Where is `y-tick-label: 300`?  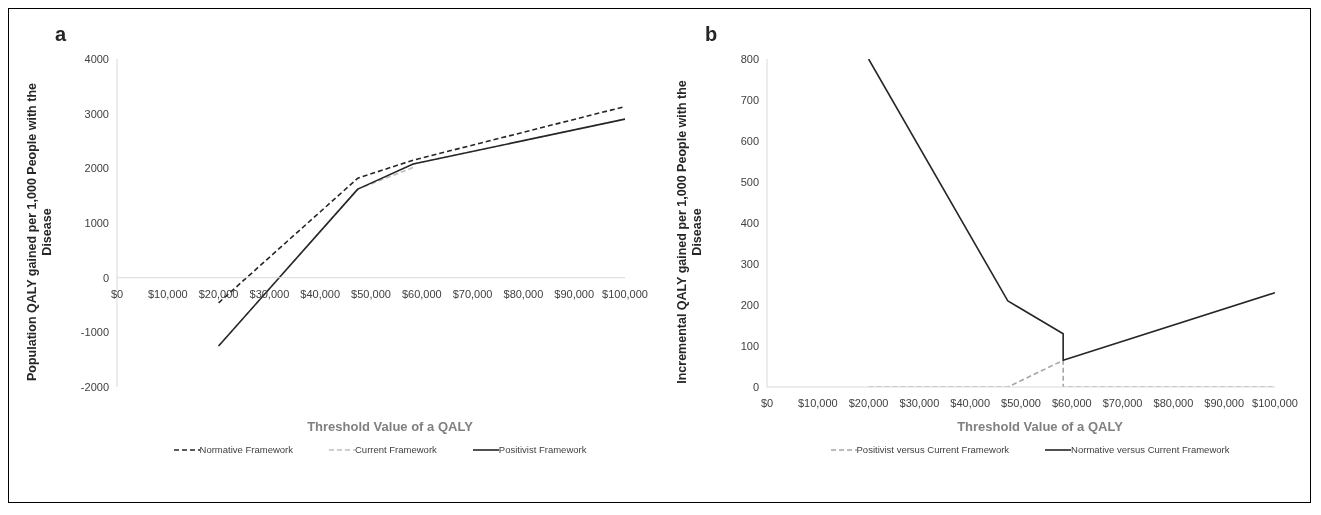 y-tick-label: 300 is located at coordinates (749, 263).